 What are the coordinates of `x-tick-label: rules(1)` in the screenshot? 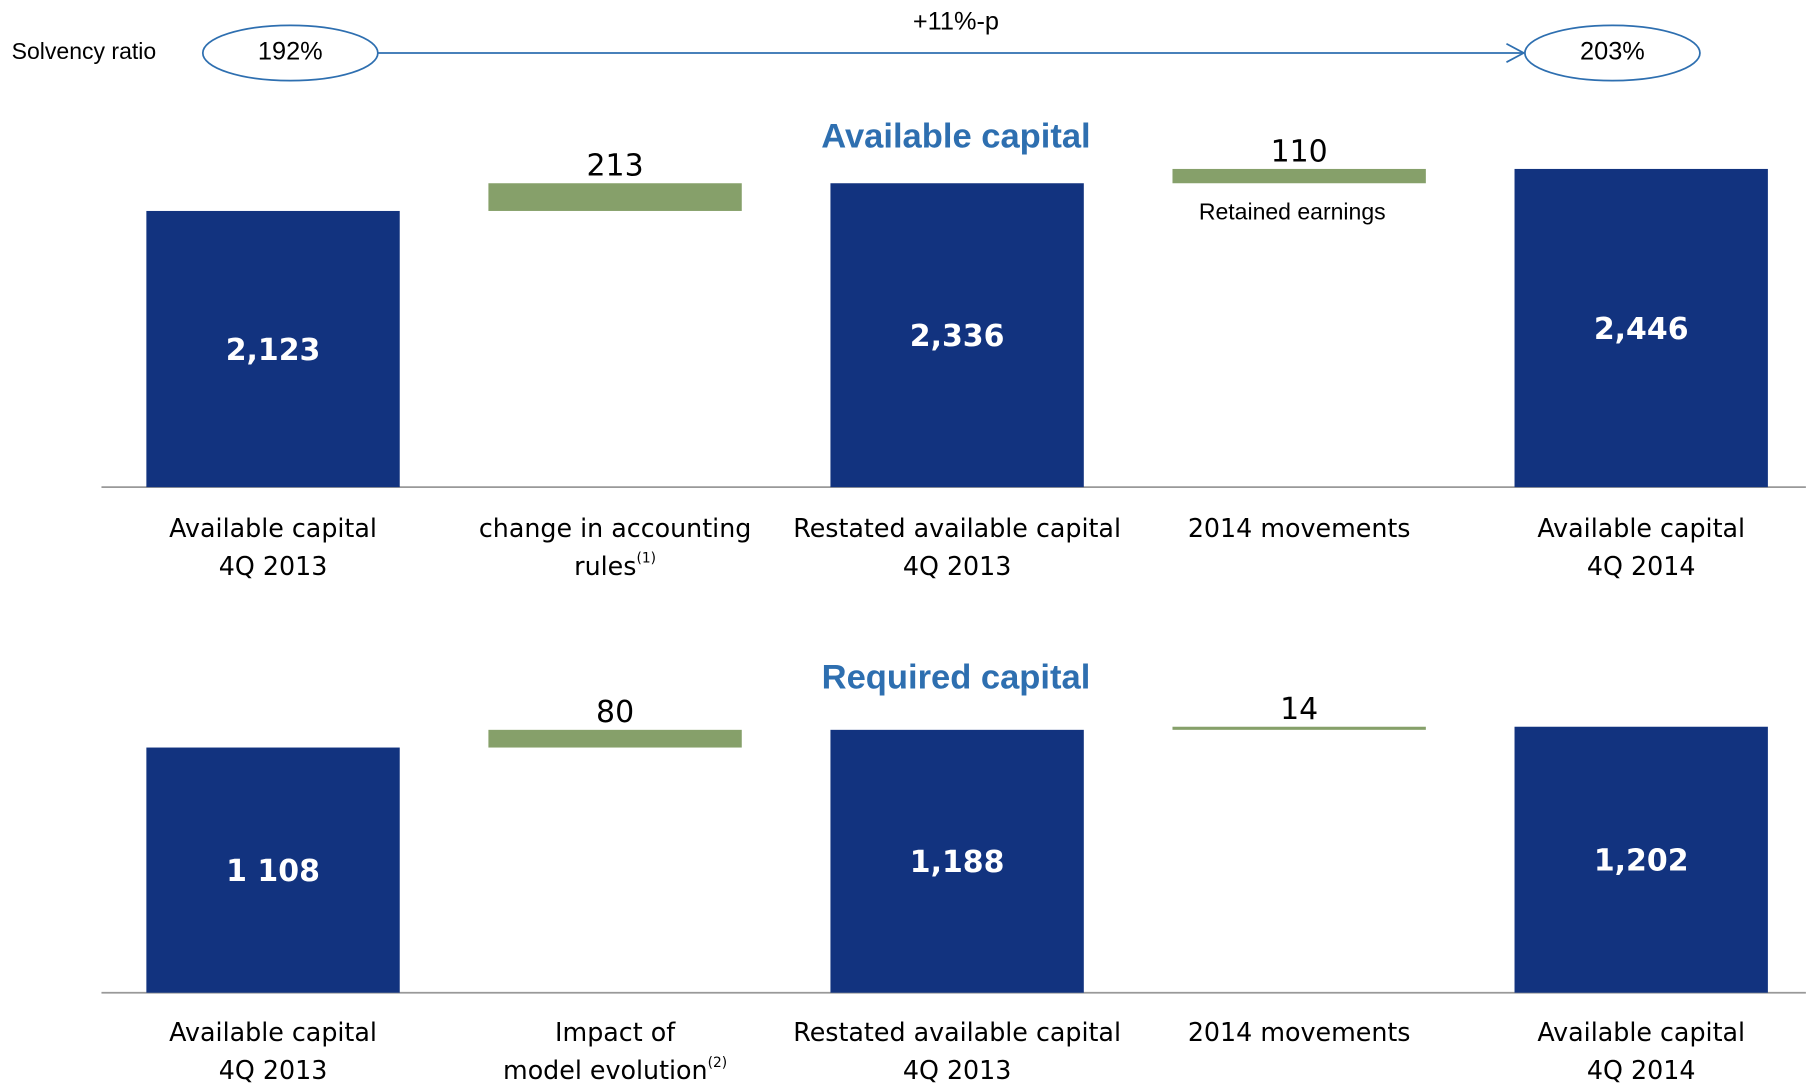 It's located at (615, 566).